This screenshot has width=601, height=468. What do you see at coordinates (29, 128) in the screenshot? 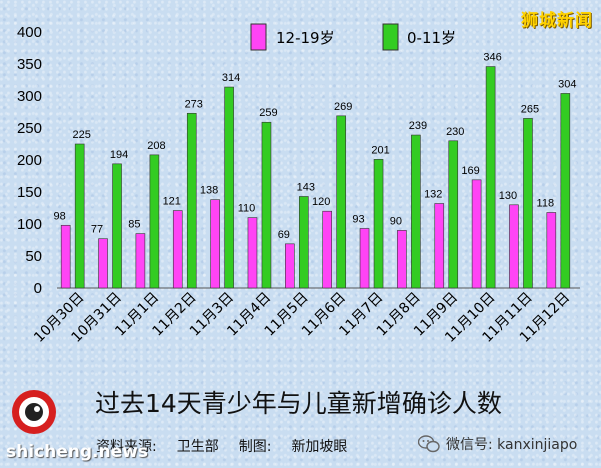
I see `y-tick-label: 250` at bounding box center [29, 128].